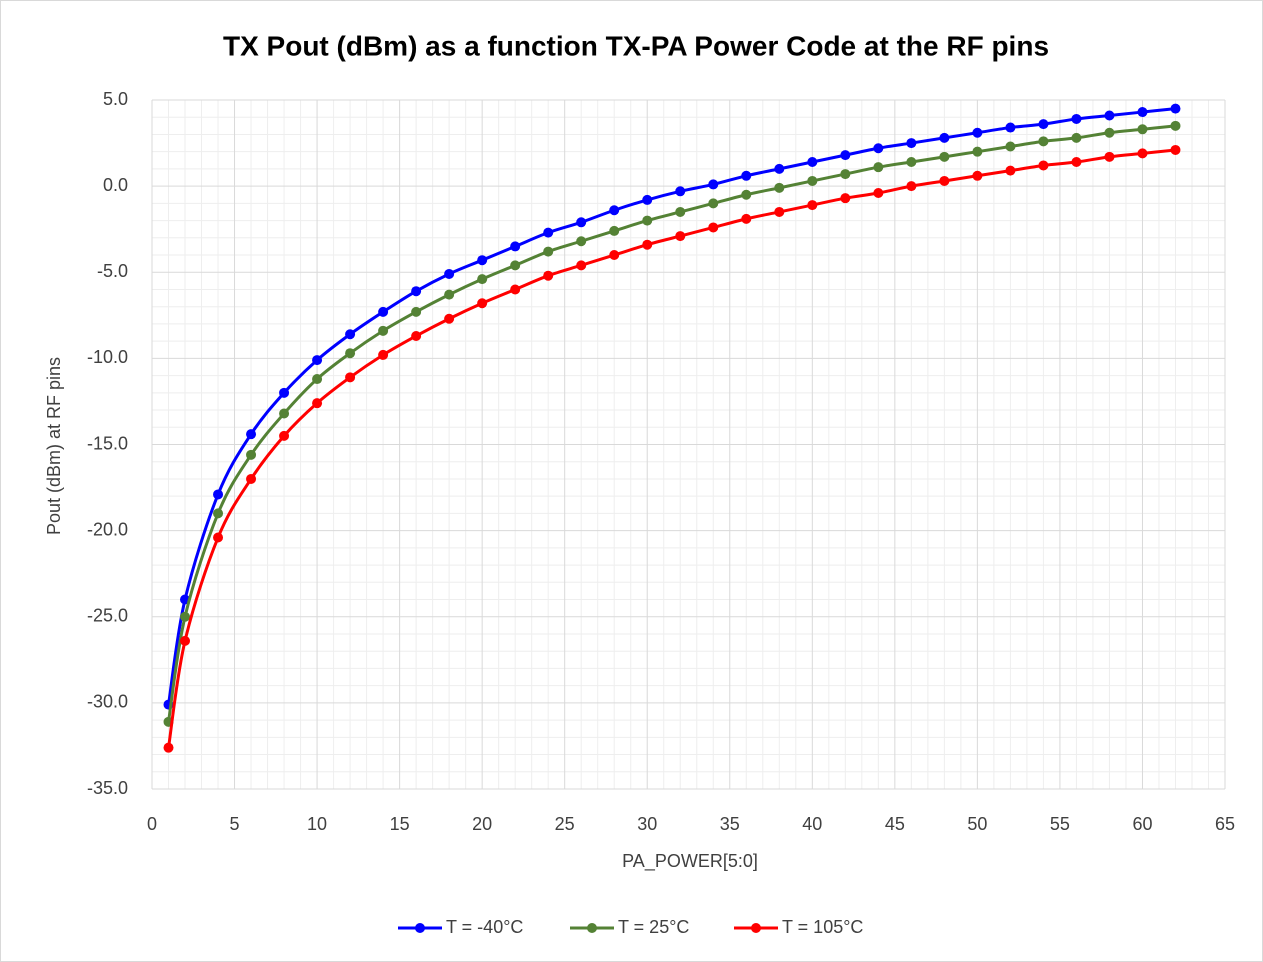 The image size is (1263, 962). What do you see at coordinates (107, 616) in the screenshot?
I see `y-tick-label: -25.0` at bounding box center [107, 616].